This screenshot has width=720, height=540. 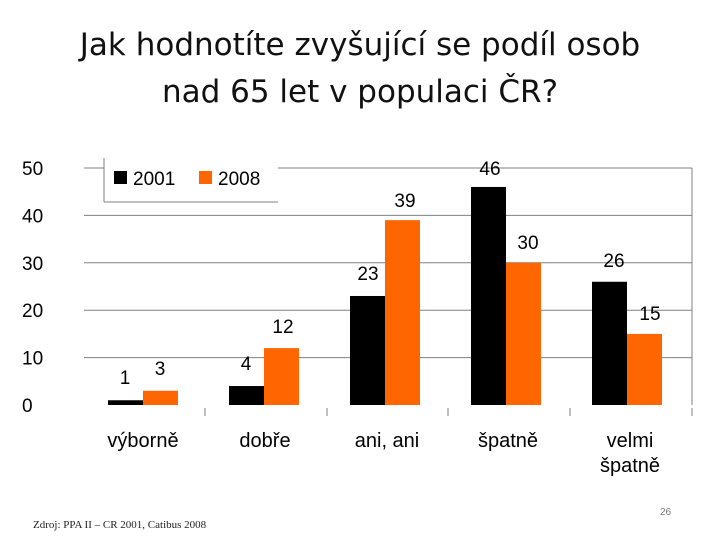 I want to click on x-axis: výborně dobře ani, ani špatně velmi špatně, so click(x=400, y=442).